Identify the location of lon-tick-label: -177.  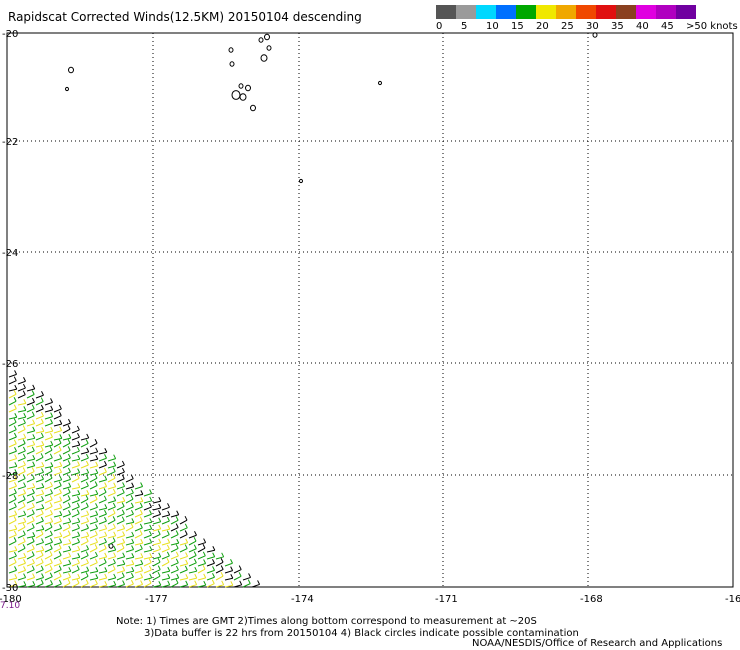
(156, 599).